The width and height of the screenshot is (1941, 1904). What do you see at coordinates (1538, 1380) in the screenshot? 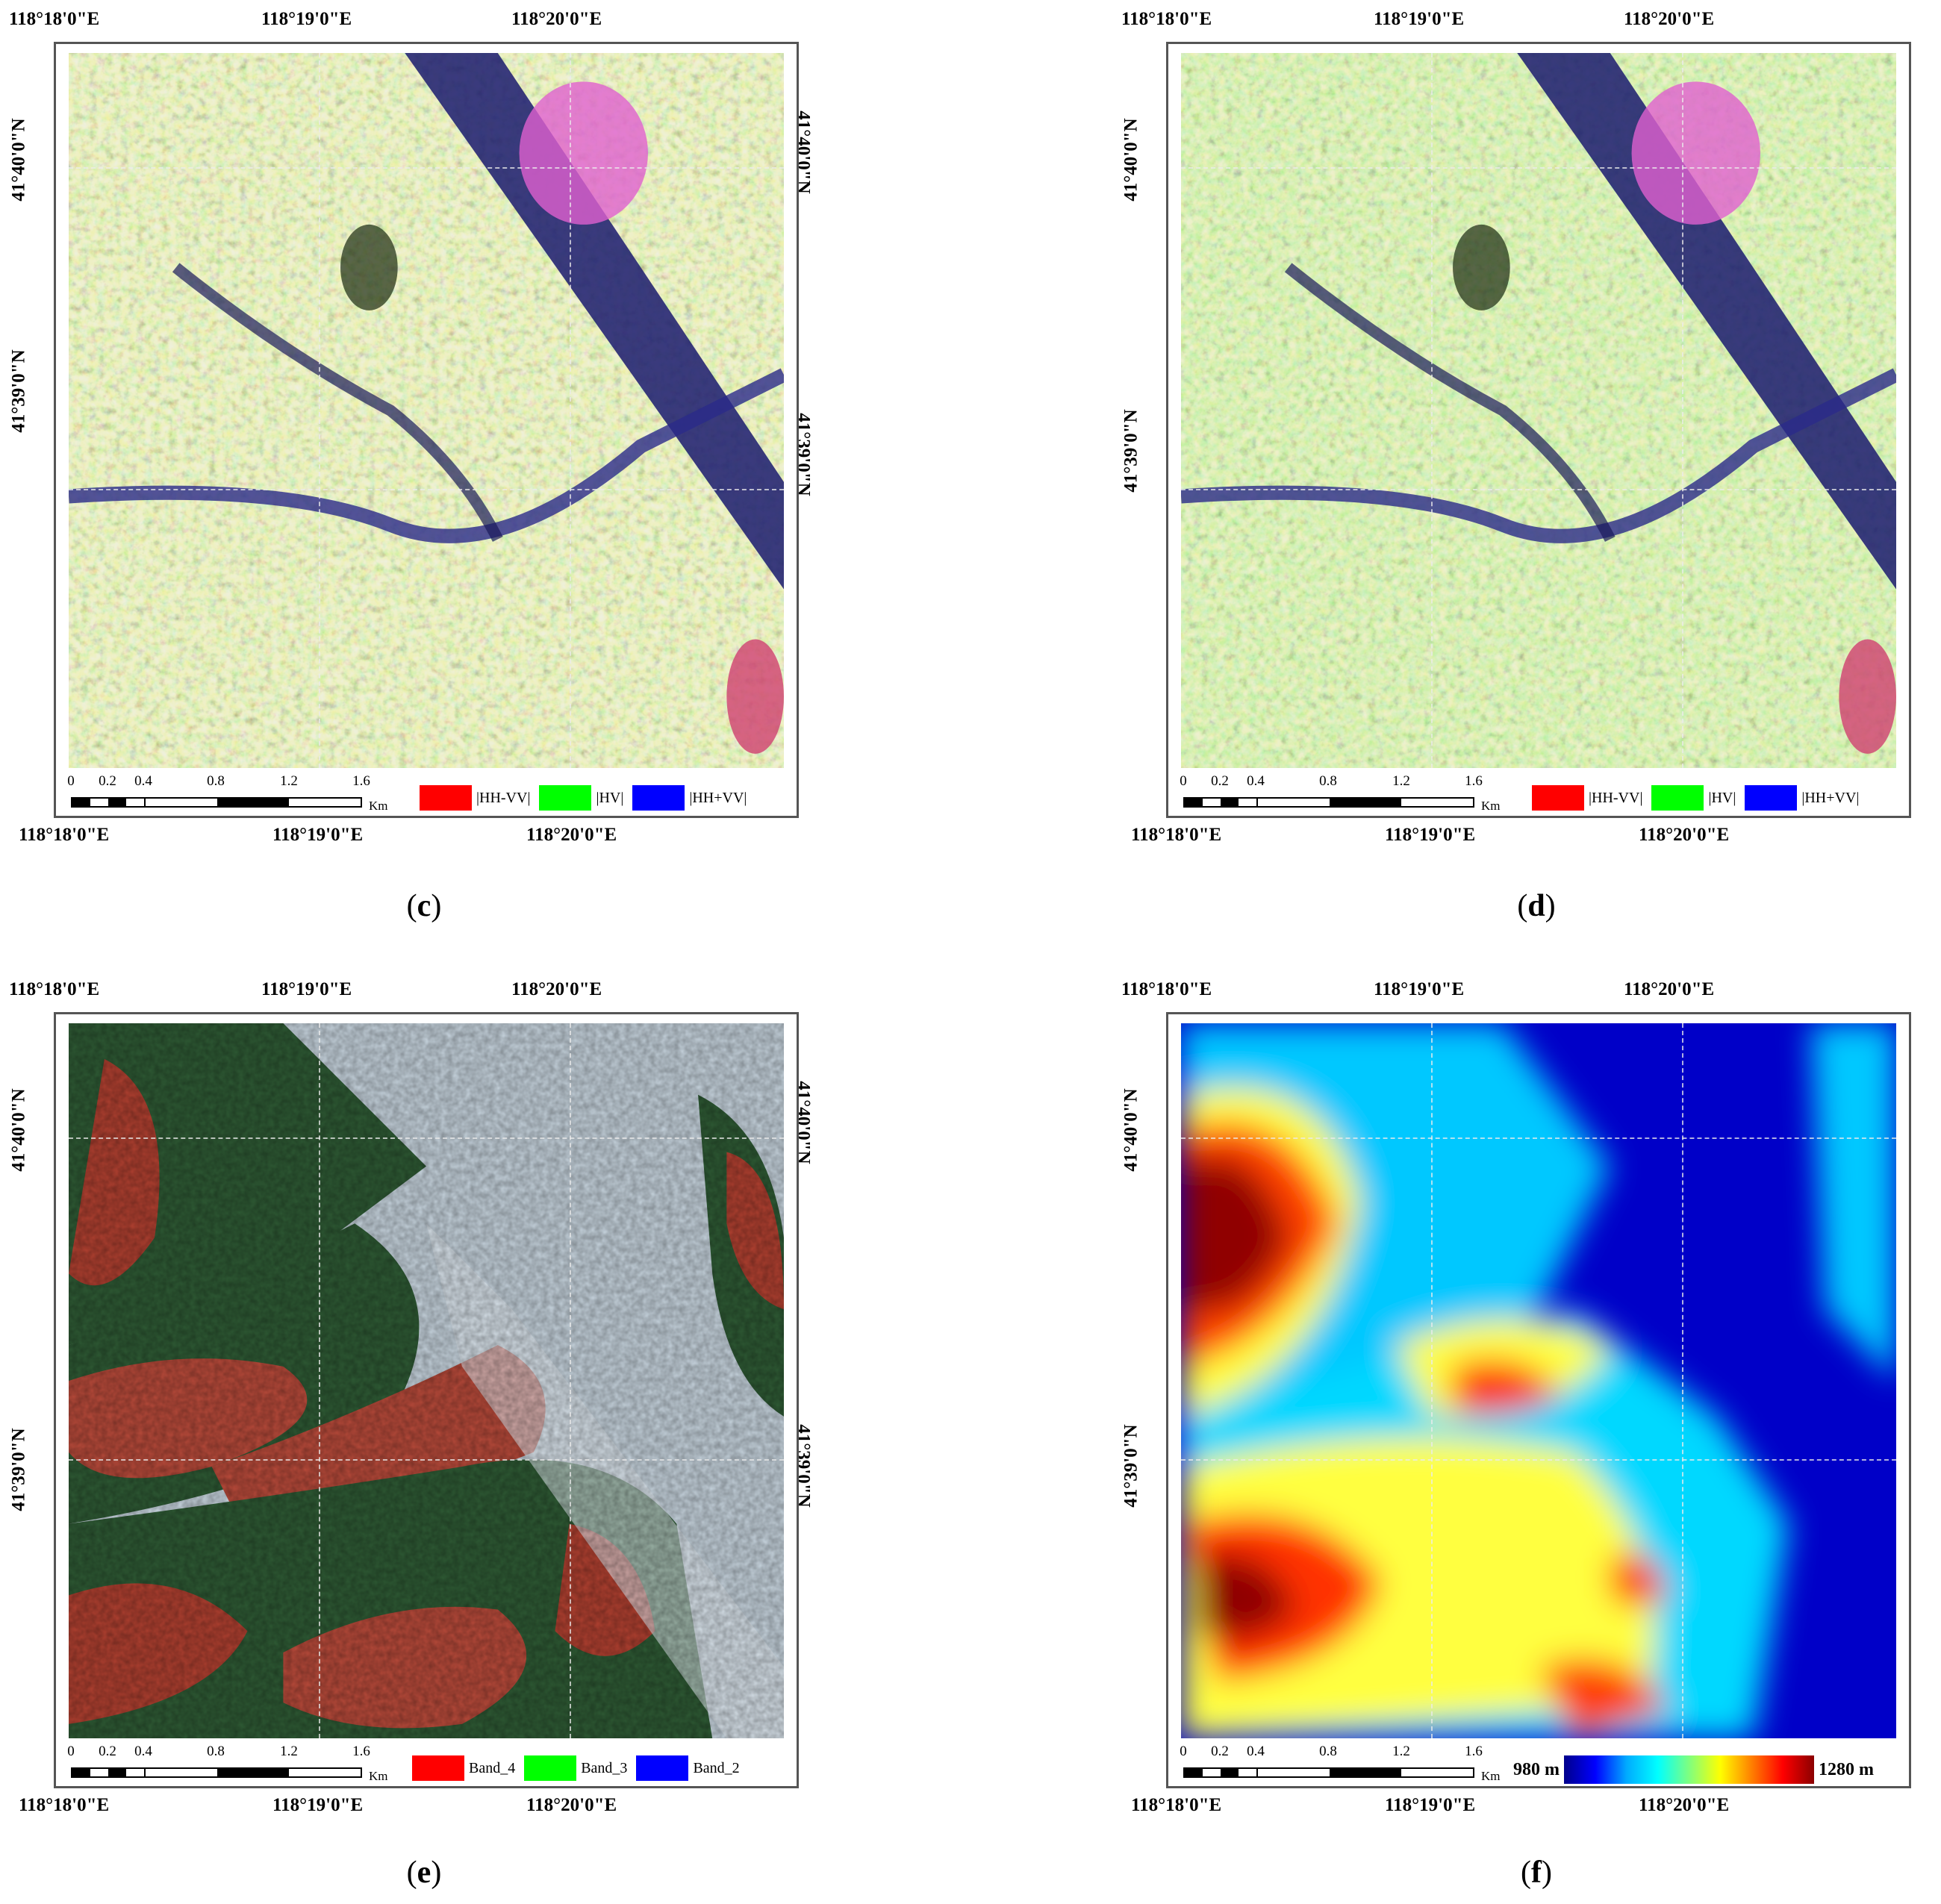
I see `dem-elevation-image` at bounding box center [1538, 1380].